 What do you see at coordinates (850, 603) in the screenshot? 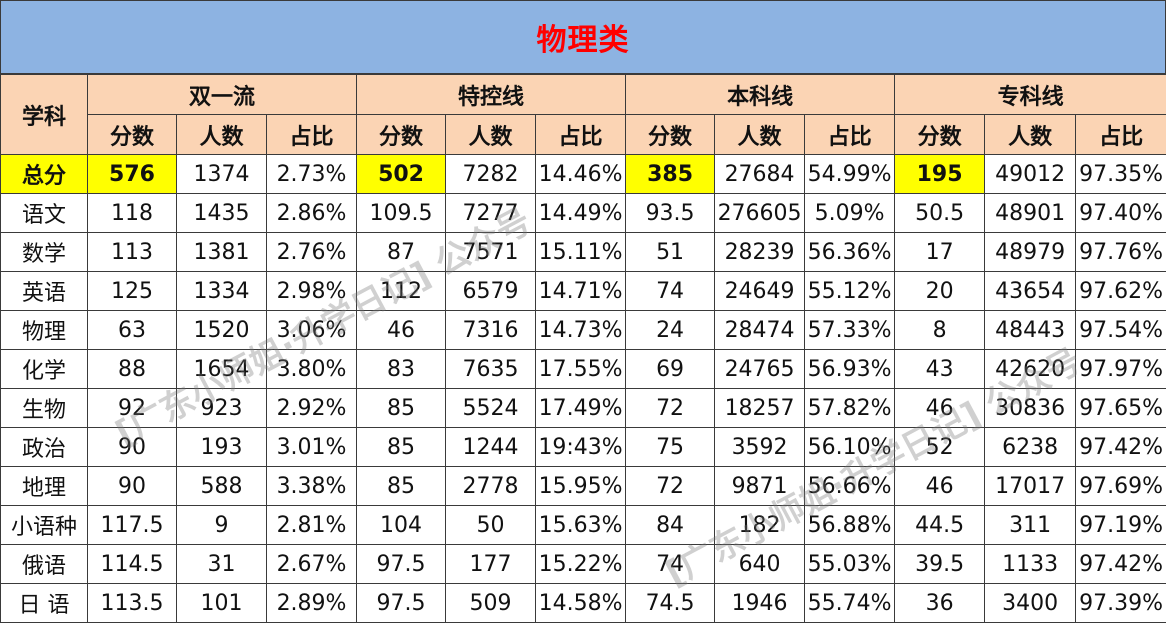
I see `ratio-cell: 55.74%` at bounding box center [850, 603].